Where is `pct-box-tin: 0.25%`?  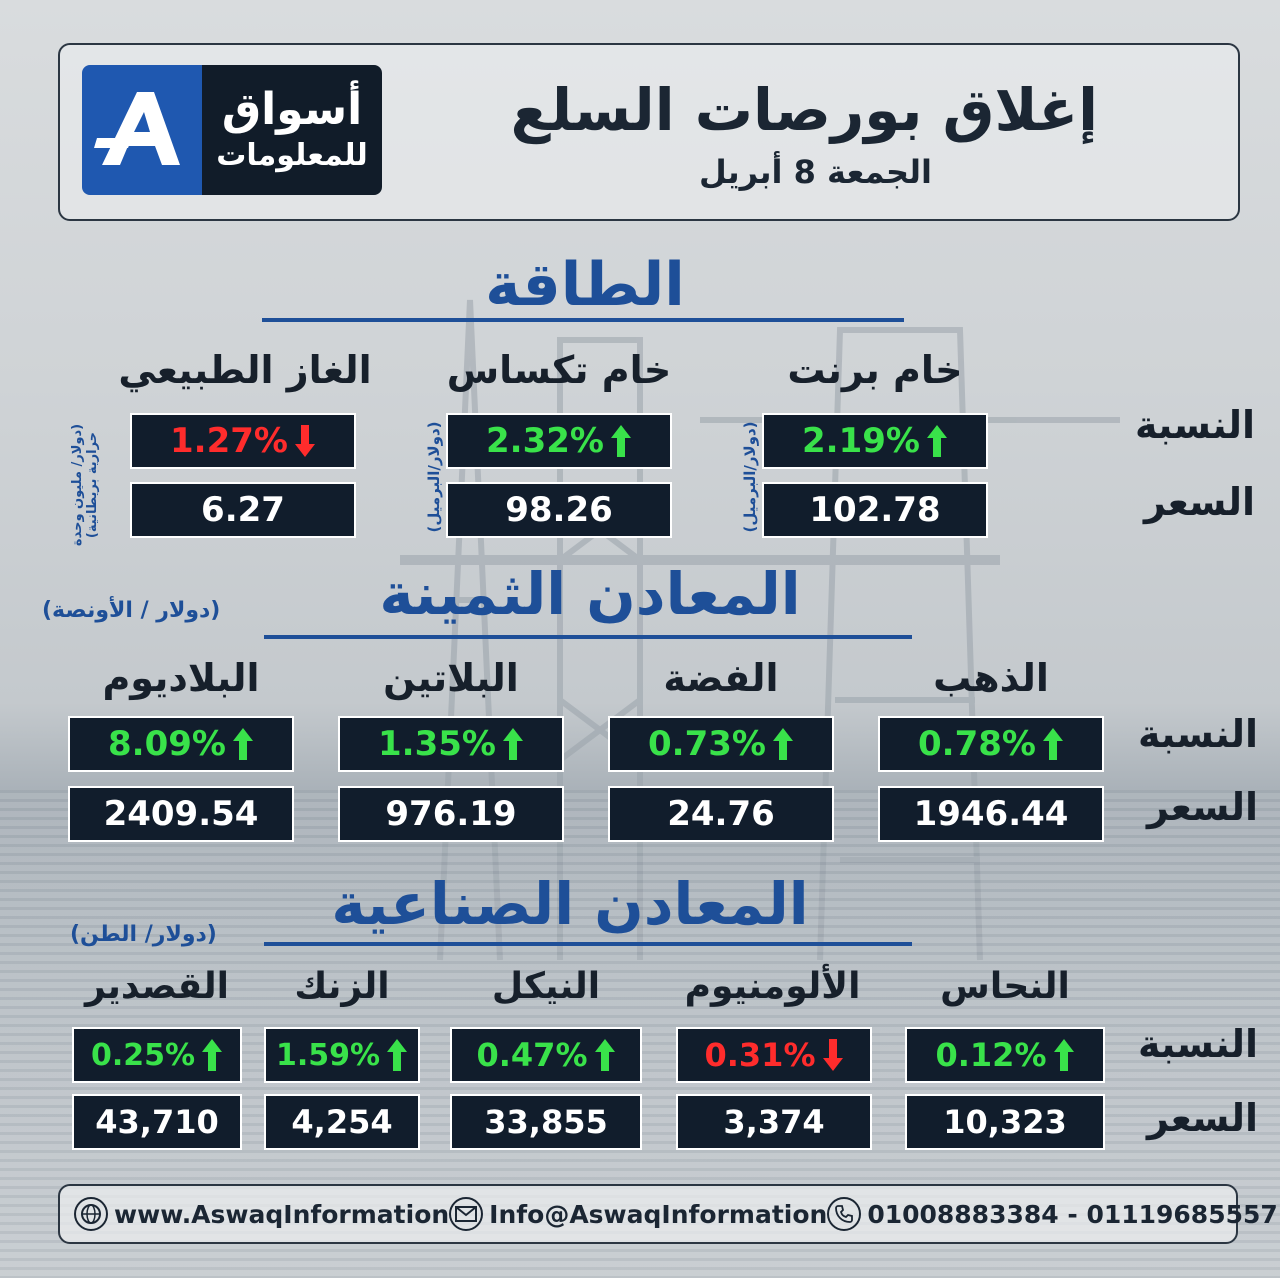
pct-box-tin: 0.25% is located at coordinates (157, 1055).